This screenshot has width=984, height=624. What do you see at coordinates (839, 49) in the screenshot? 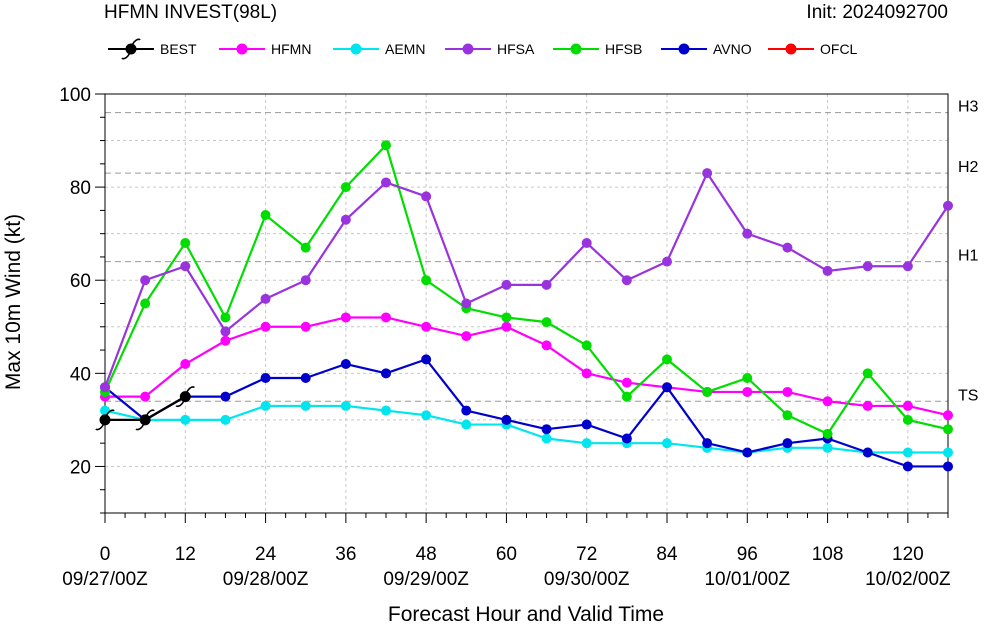
I see `legend-label: OFCL` at bounding box center [839, 49].